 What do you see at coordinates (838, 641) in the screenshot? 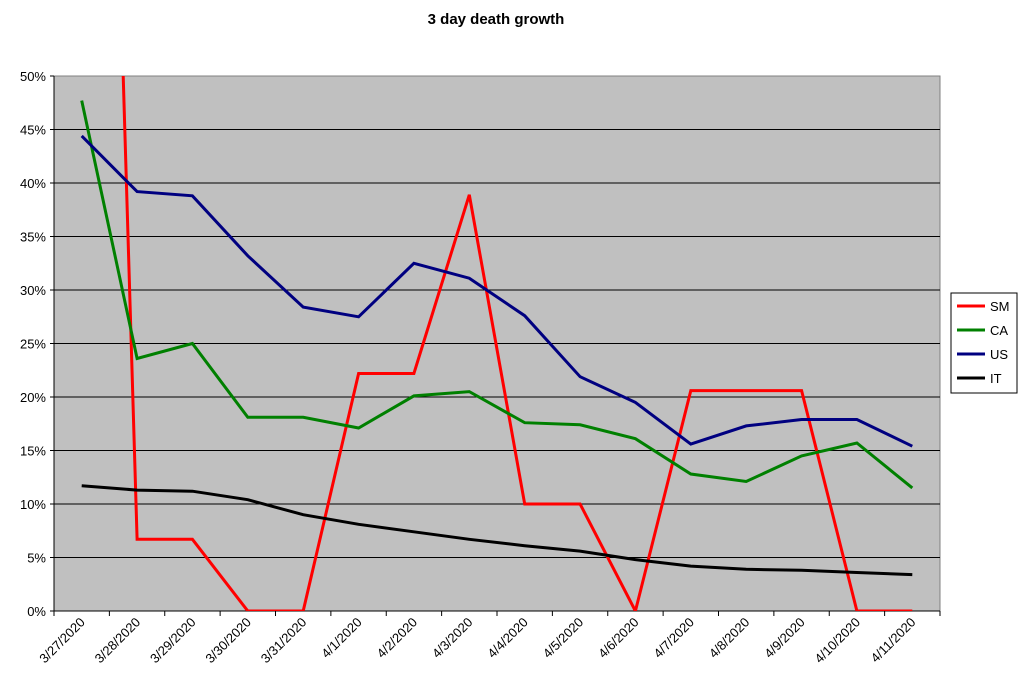
I see `x-tick-label: 4/10/2020` at bounding box center [838, 641].